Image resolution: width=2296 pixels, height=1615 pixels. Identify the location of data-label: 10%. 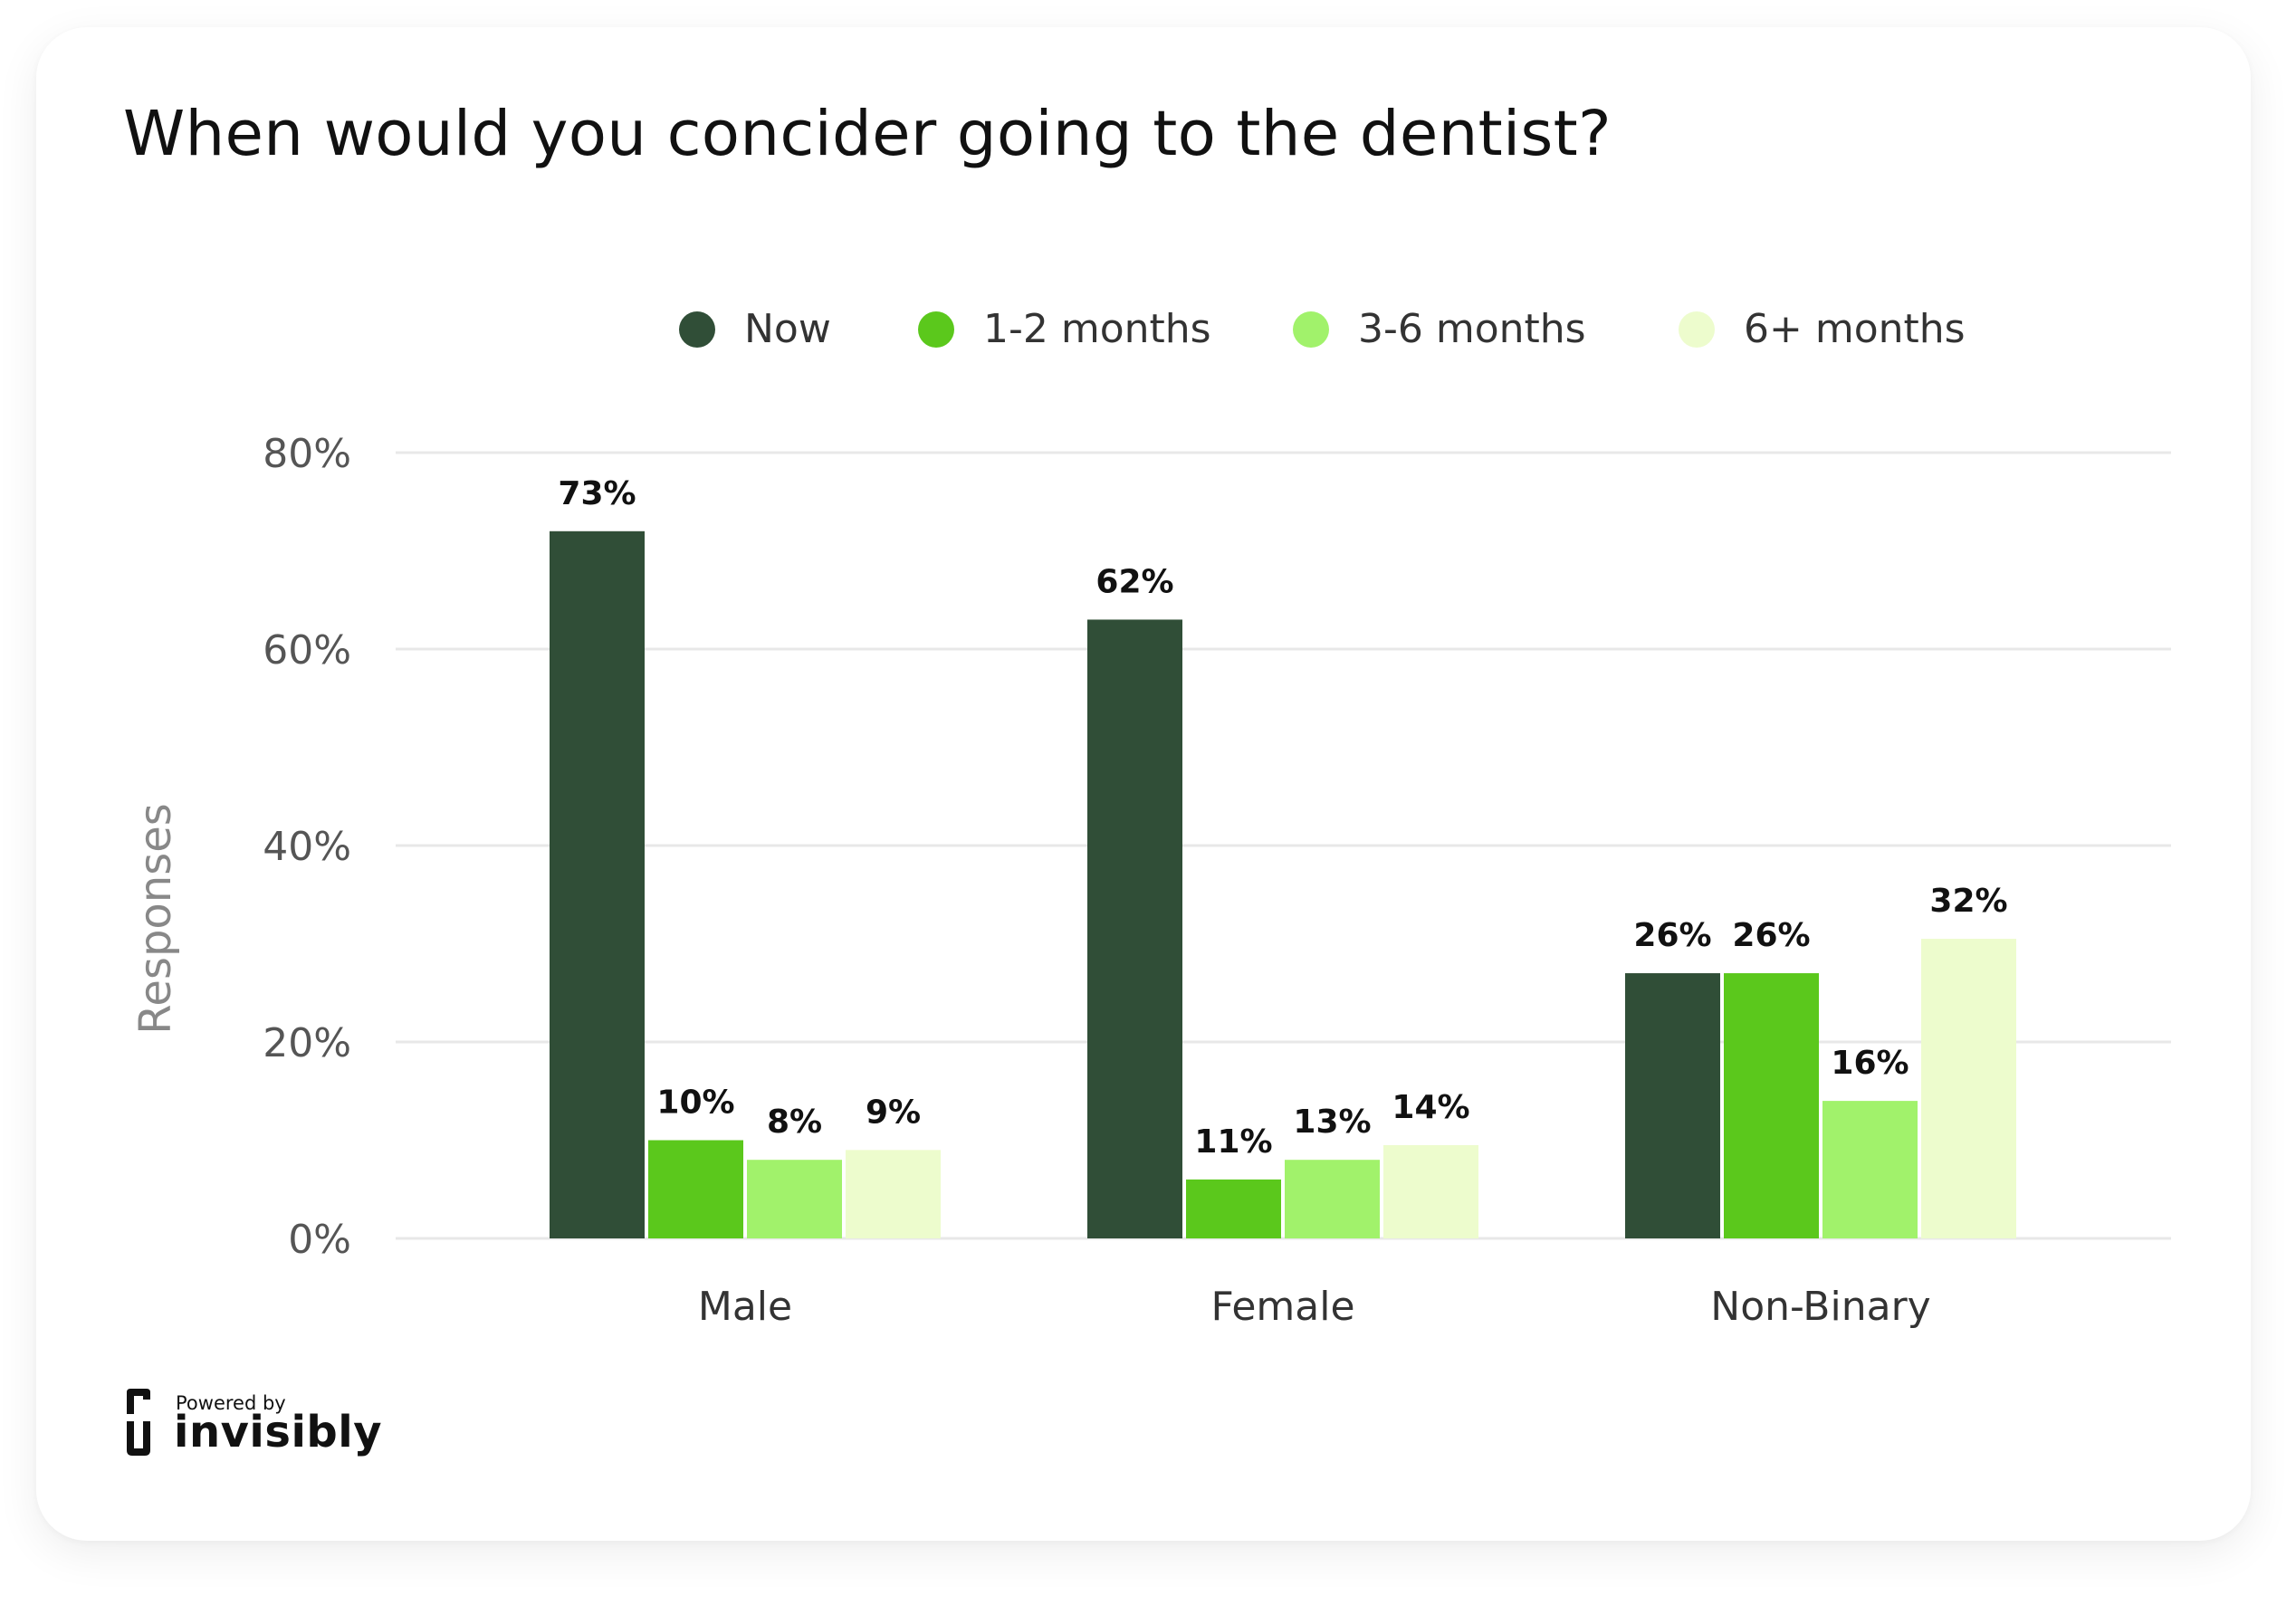
(695, 1103).